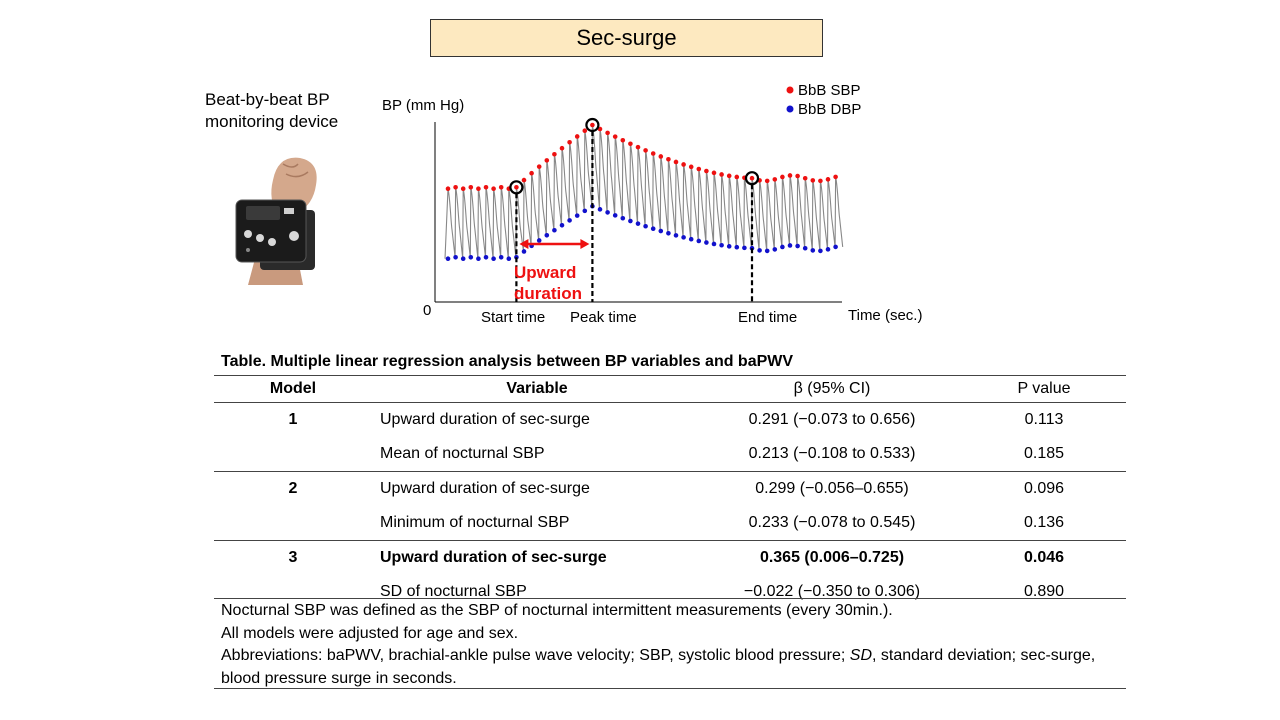  Describe the element at coordinates (1044, 522) in the screenshot. I see `cell-p: 0.136` at that location.